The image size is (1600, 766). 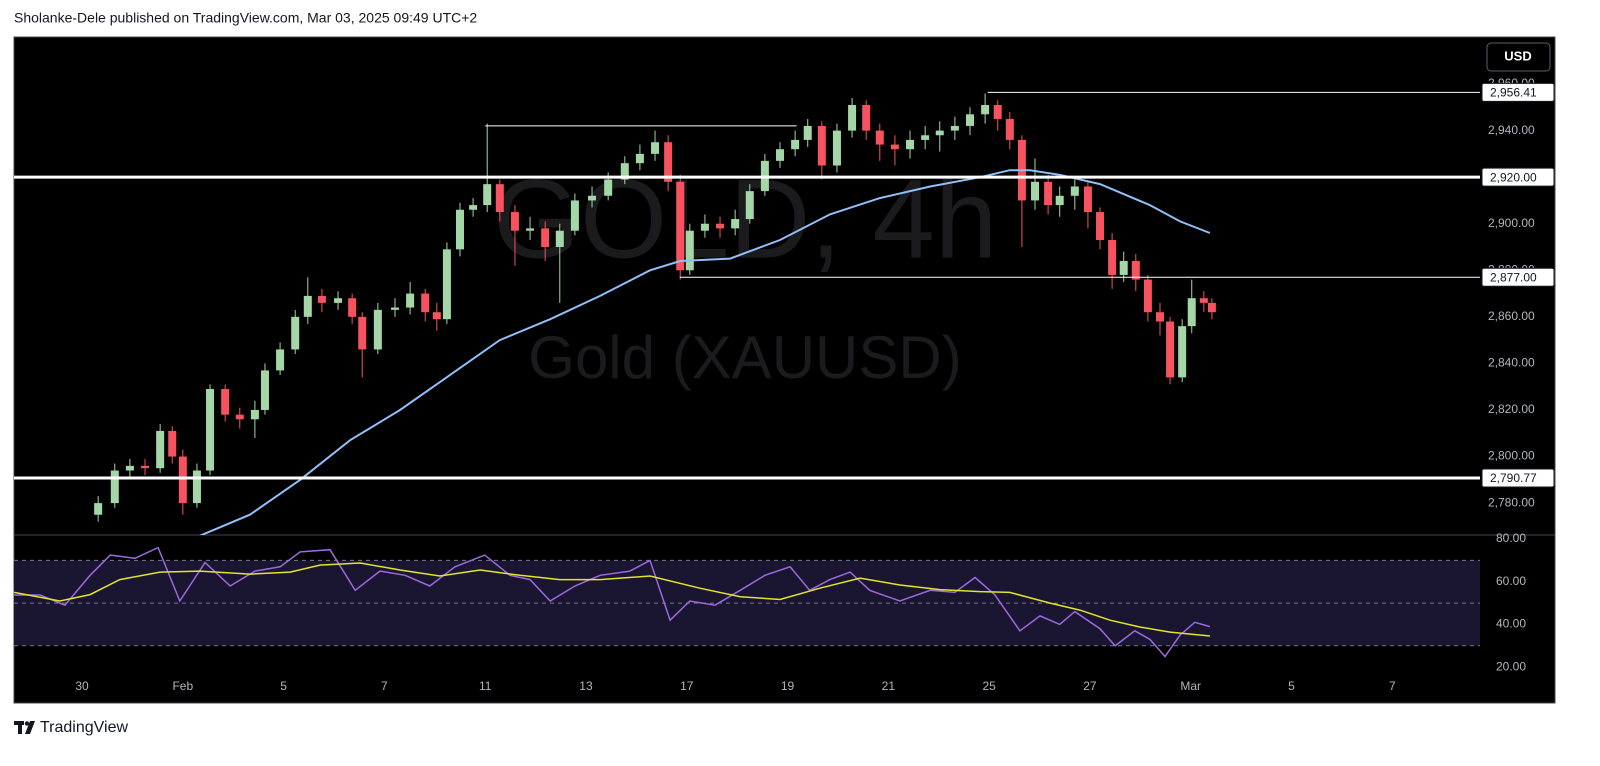 What do you see at coordinates (1190, 686) in the screenshot?
I see `x-tick-label: Mar` at bounding box center [1190, 686].